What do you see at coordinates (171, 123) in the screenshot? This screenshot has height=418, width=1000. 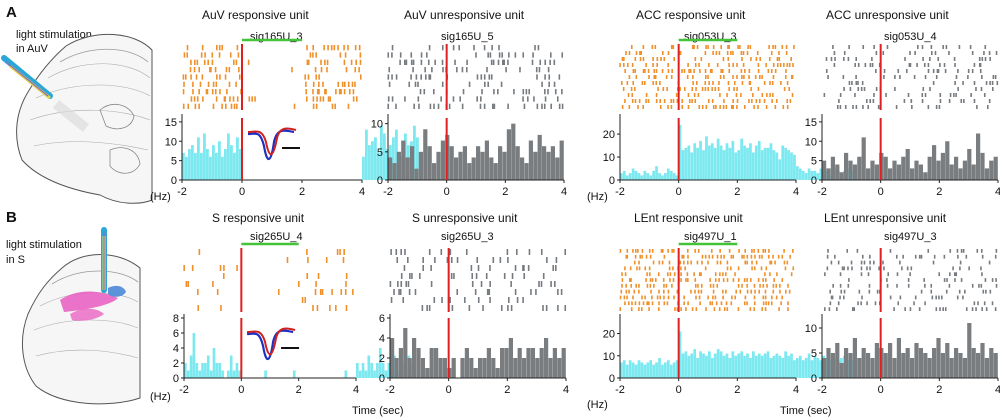 I see `y-tick-label: 15` at bounding box center [171, 123].